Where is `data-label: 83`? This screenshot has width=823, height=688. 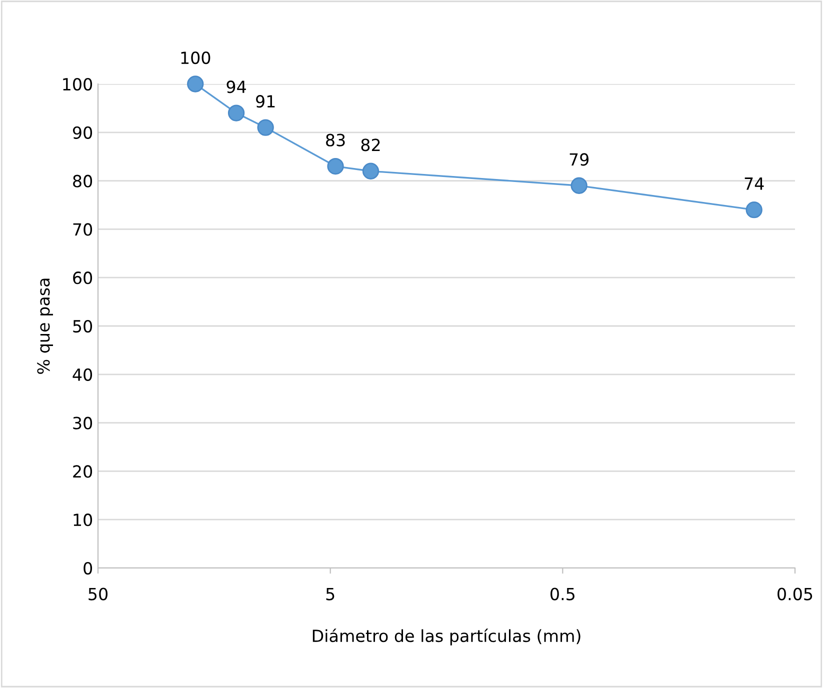 data-label: 83 is located at coordinates (335, 140).